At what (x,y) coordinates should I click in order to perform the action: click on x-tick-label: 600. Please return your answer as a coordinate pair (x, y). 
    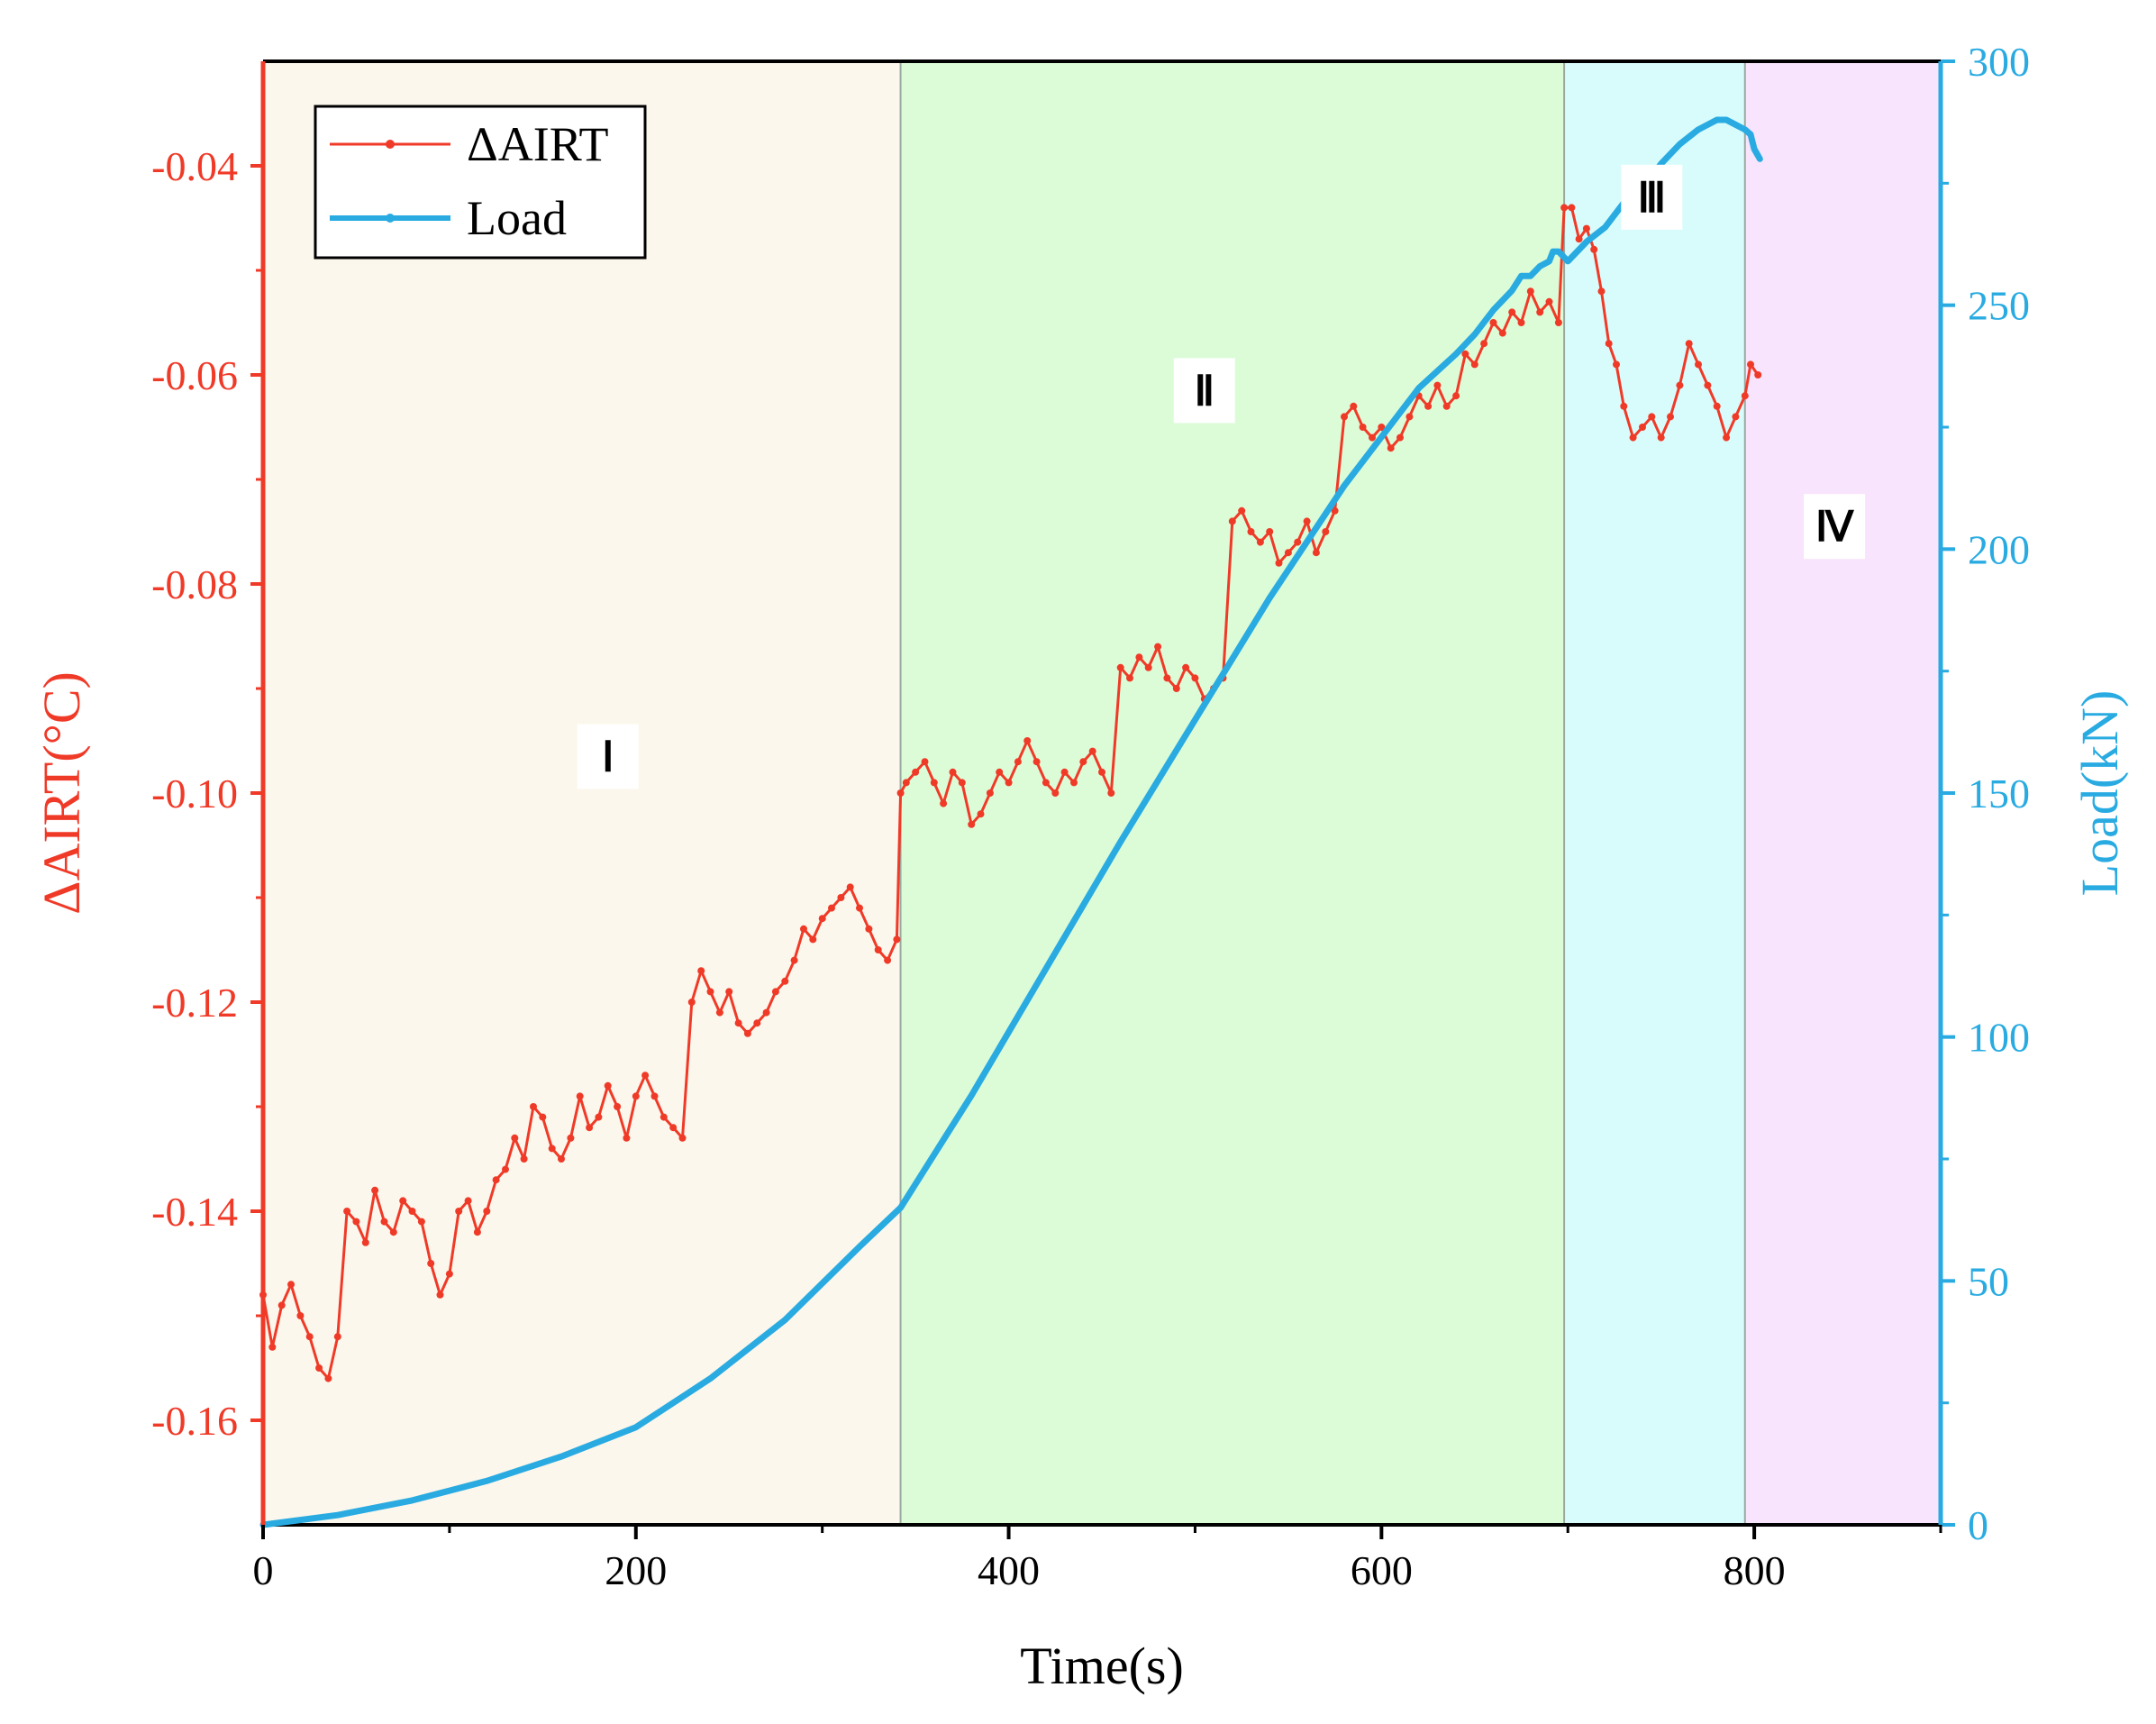
    Looking at the image, I should click on (1382, 1570).